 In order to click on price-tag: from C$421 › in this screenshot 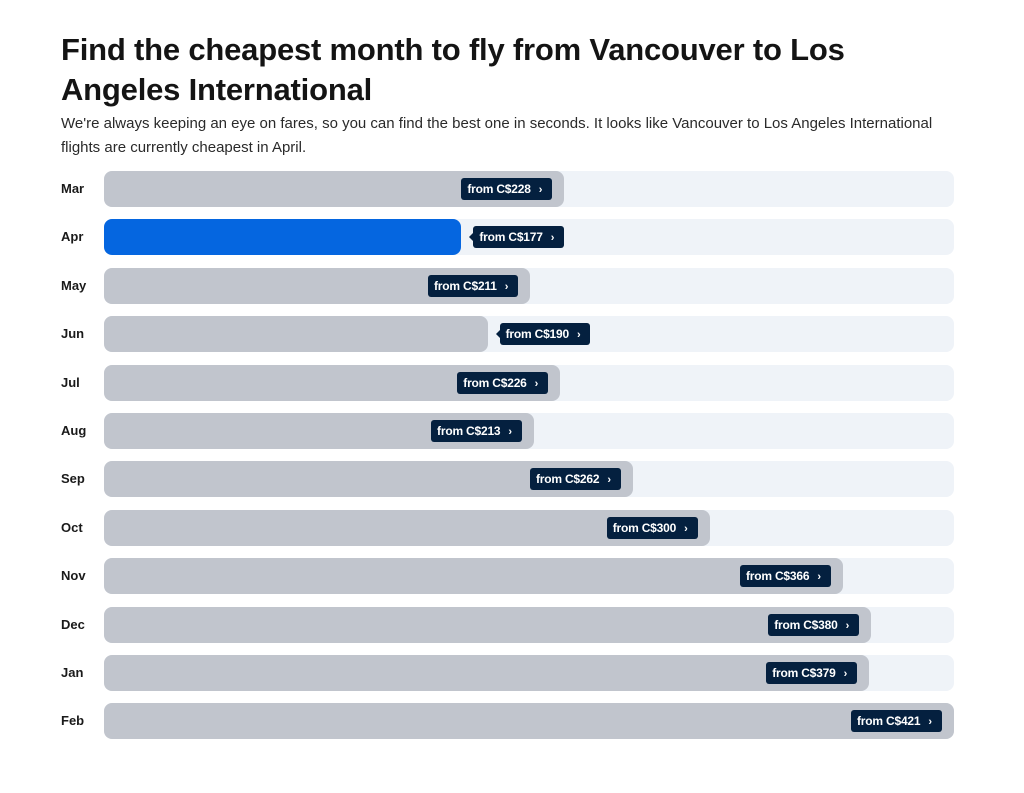, I will do `click(896, 721)`.